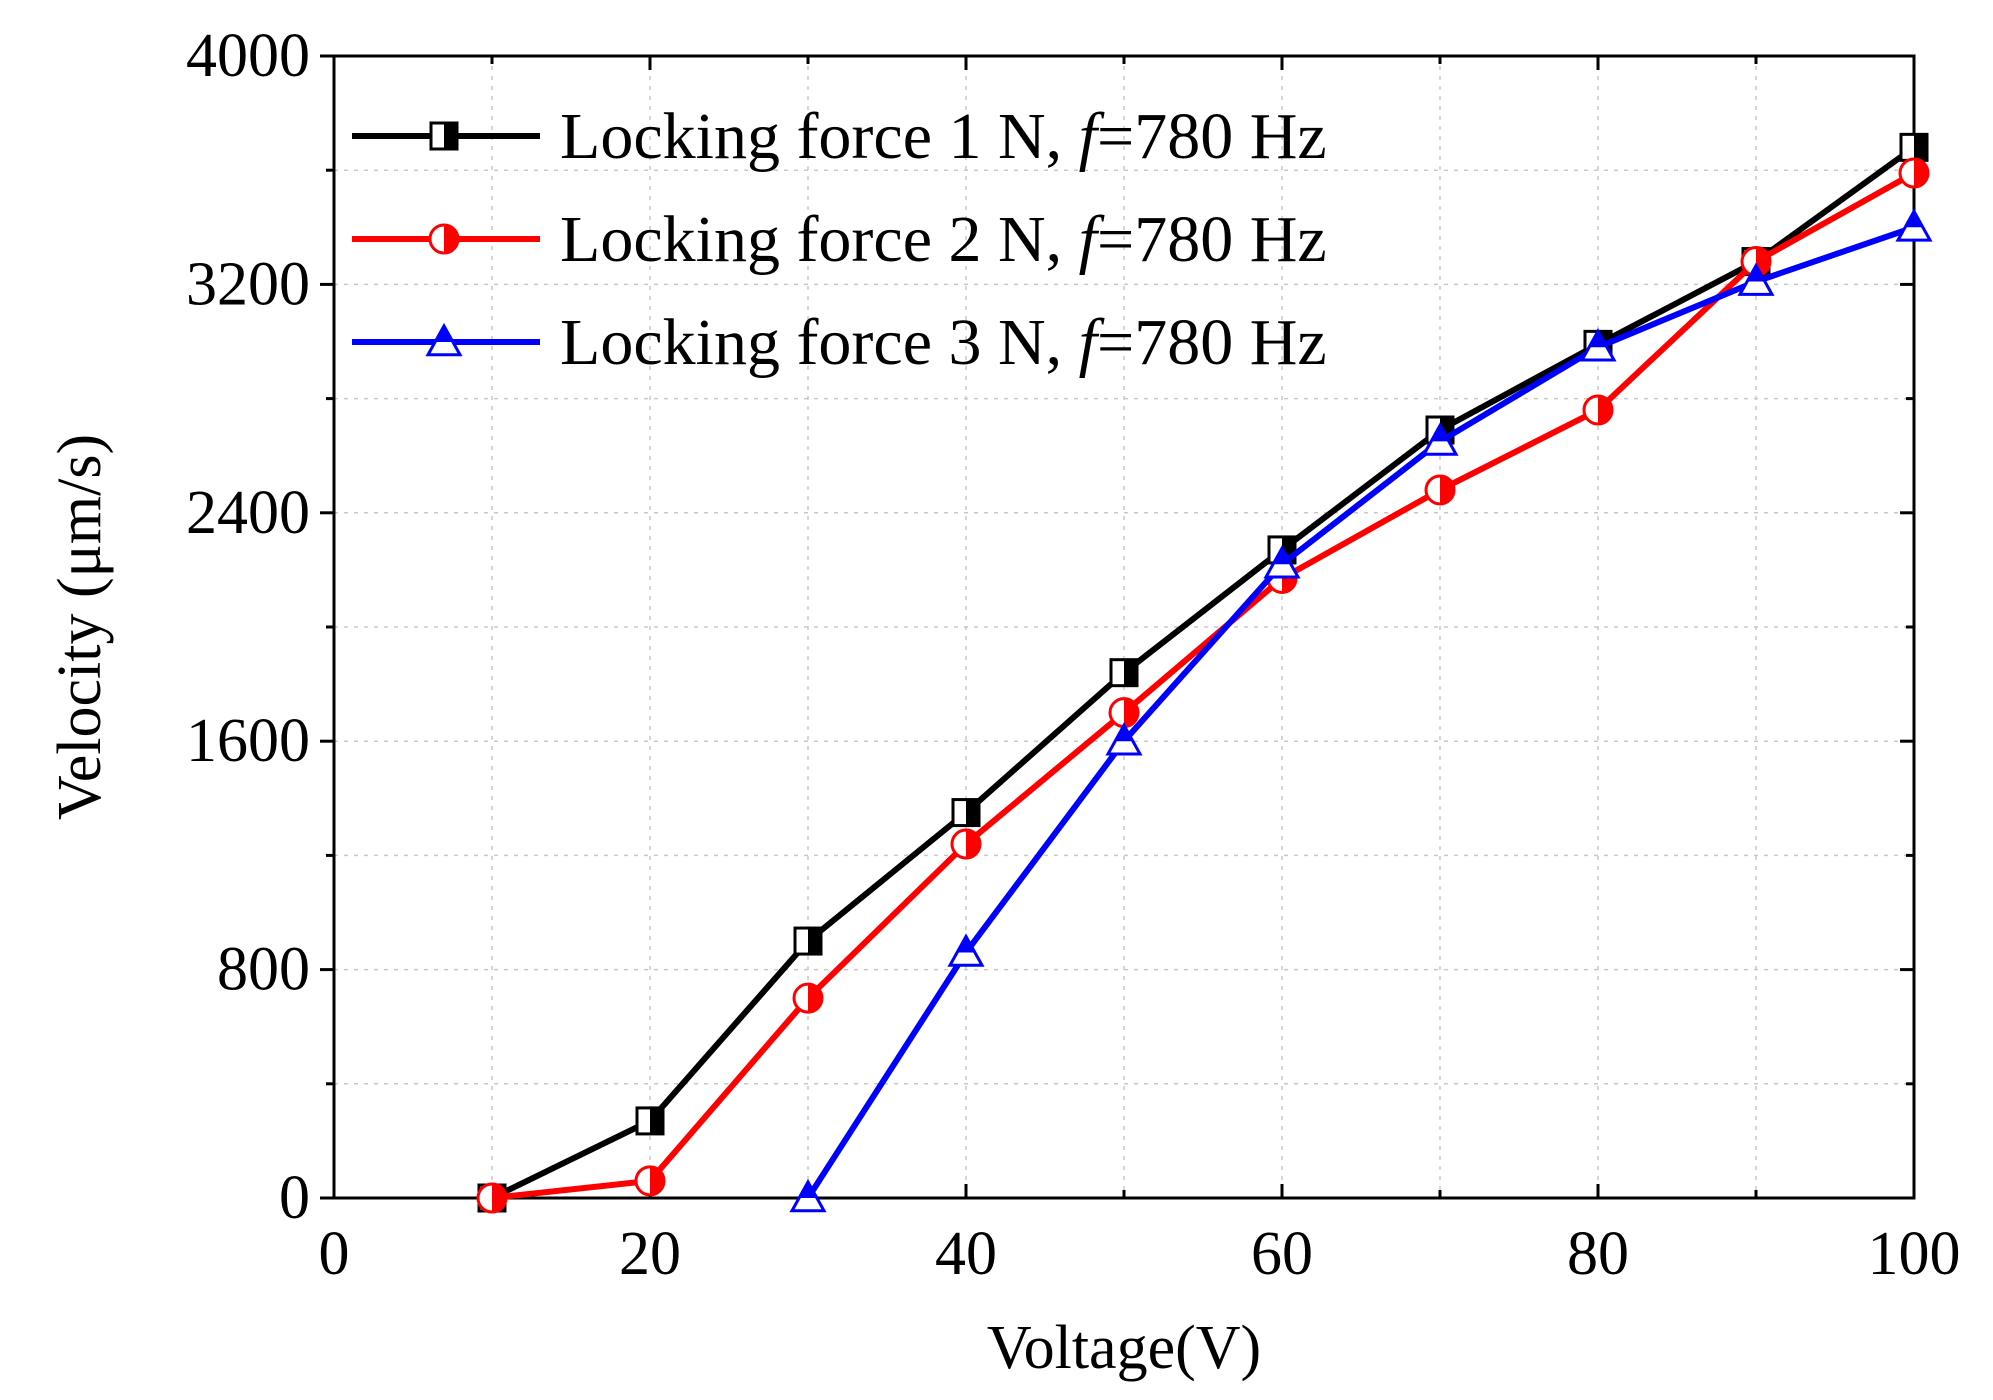  What do you see at coordinates (248, 513) in the screenshot?
I see `y-tick-label: 2400` at bounding box center [248, 513].